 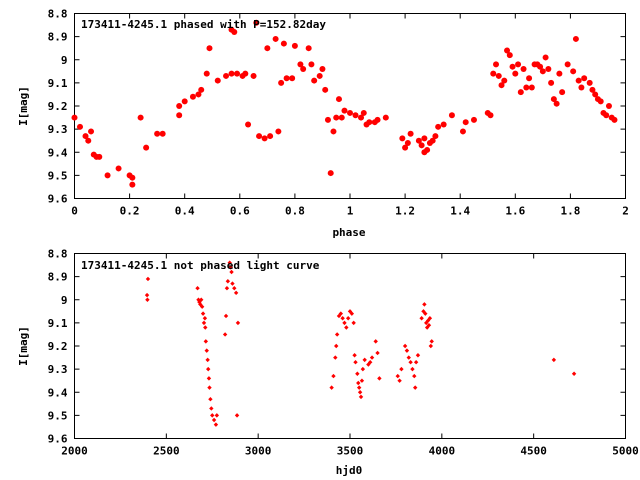 I want to click on x-tick-label: 0.2, so click(x=130, y=211).